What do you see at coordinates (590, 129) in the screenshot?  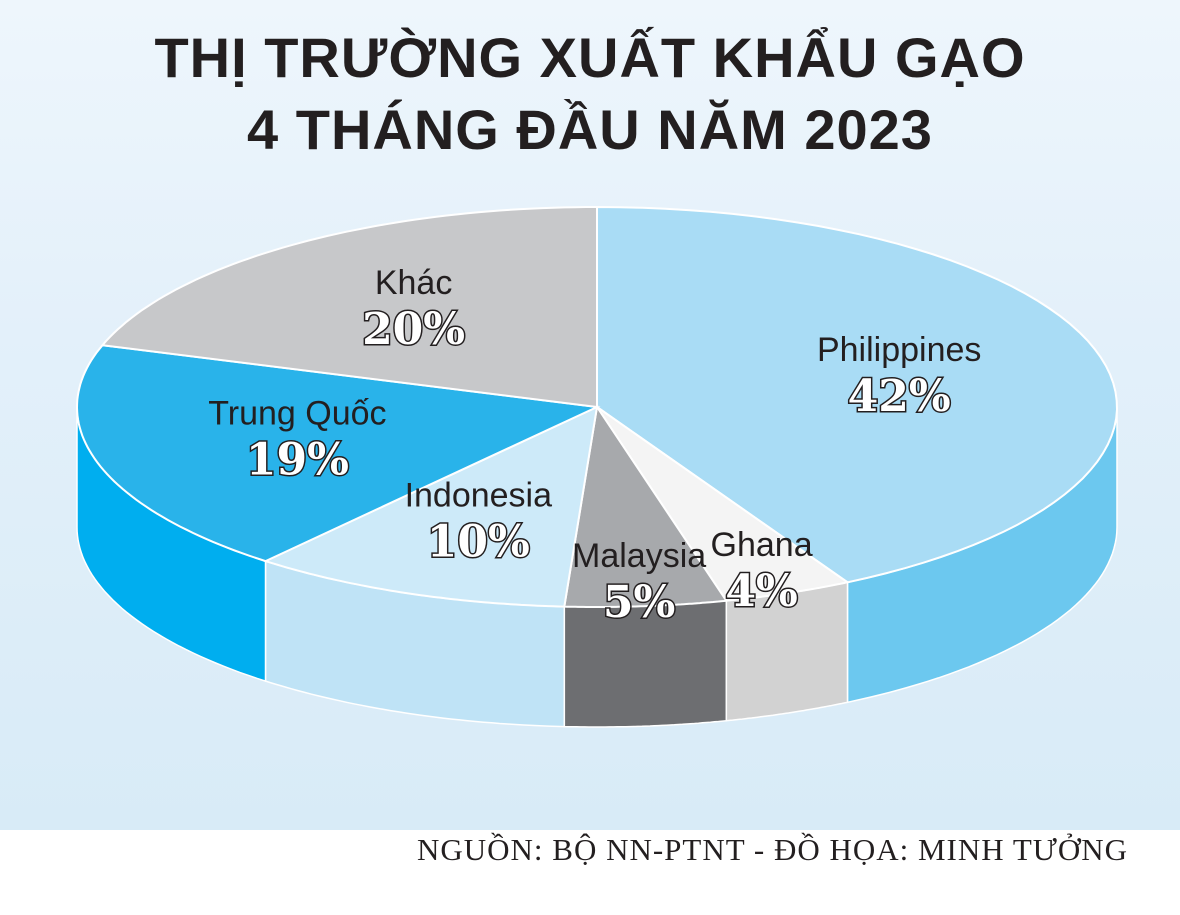 I see `title-line-2: 4 THÁNG ĐẦU NĂM 2023` at bounding box center [590, 129].